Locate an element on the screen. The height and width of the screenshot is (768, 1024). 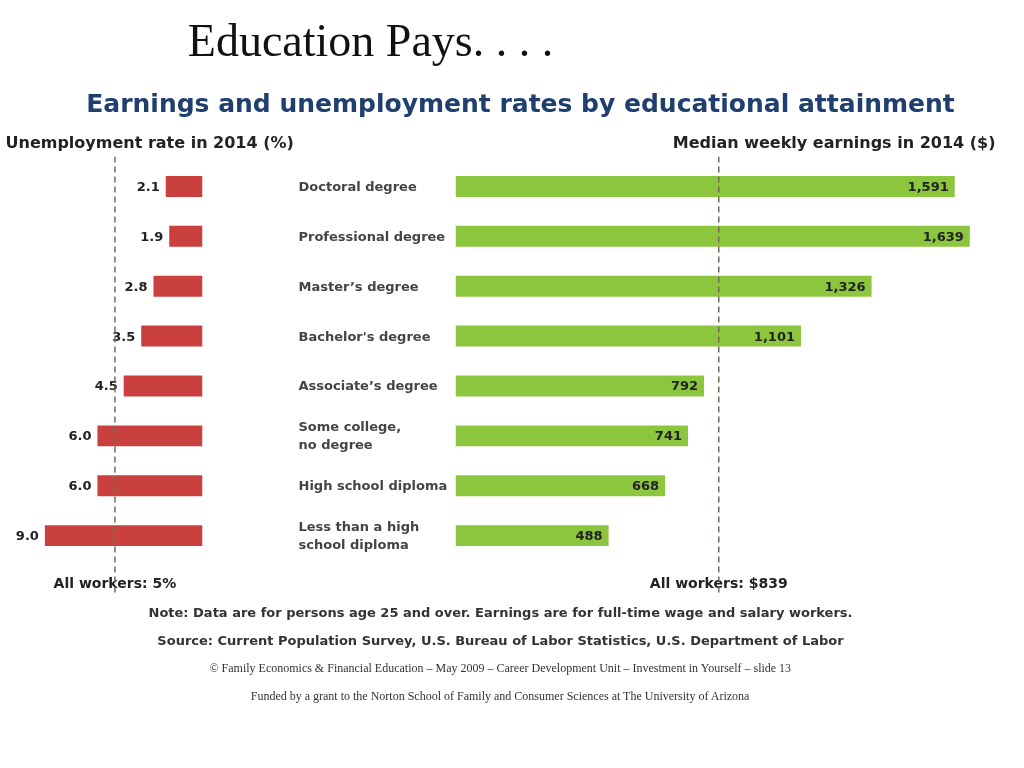
data-label: 1,591 is located at coordinates (928, 186).